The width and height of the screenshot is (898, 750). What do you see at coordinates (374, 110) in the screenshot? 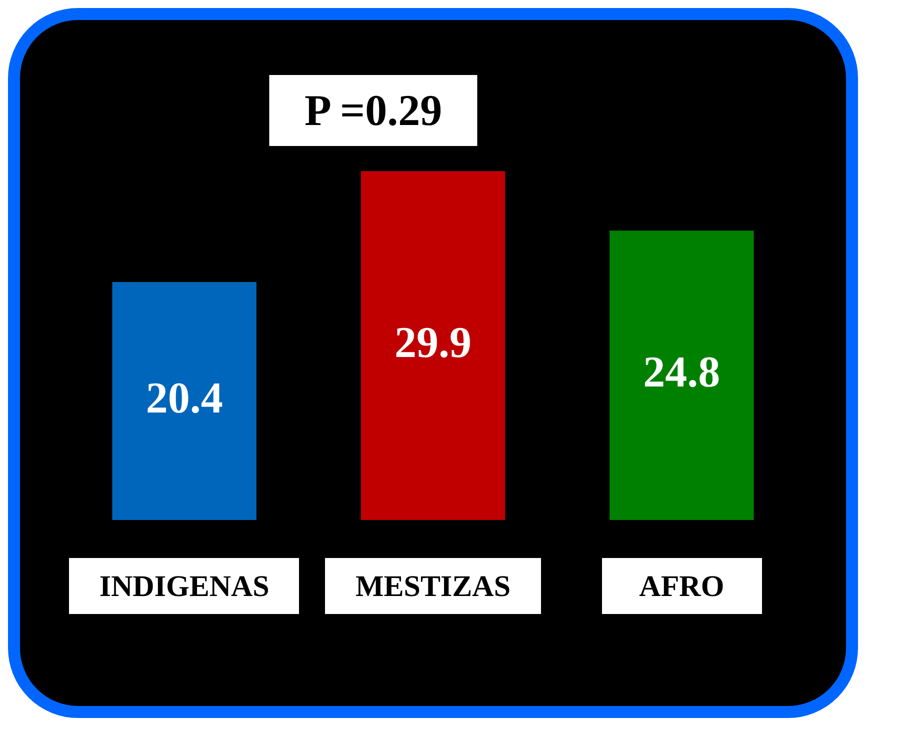
I see `text: P =0.29` at bounding box center [374, 110].